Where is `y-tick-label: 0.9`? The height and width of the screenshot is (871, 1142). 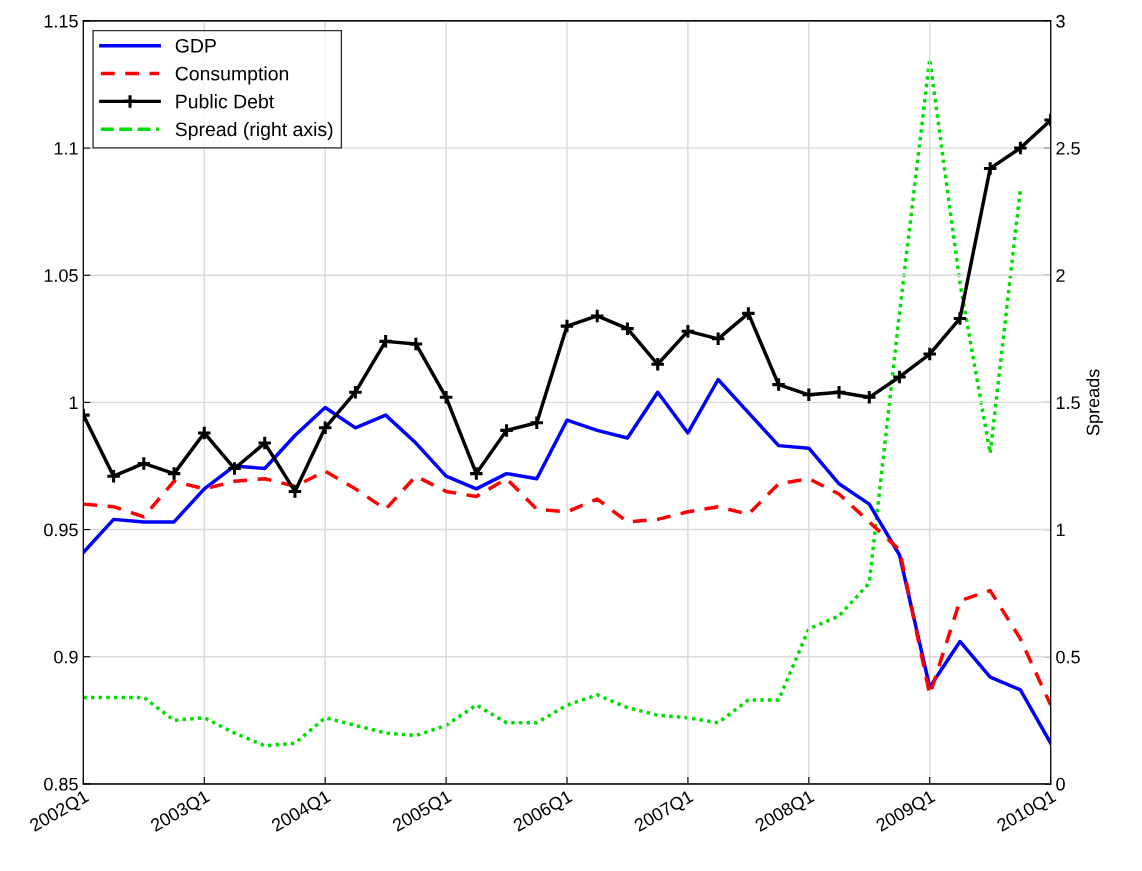 y-tick-label: 0.9 is located at coordinates (66, 657).